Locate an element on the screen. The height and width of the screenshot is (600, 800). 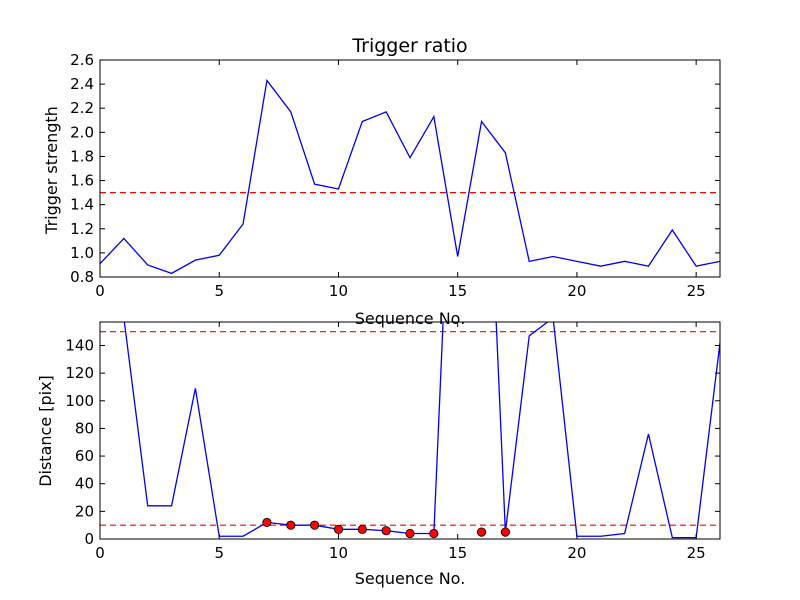
bottom-x-tick-label: 20 is located at coordinates (576, 553).